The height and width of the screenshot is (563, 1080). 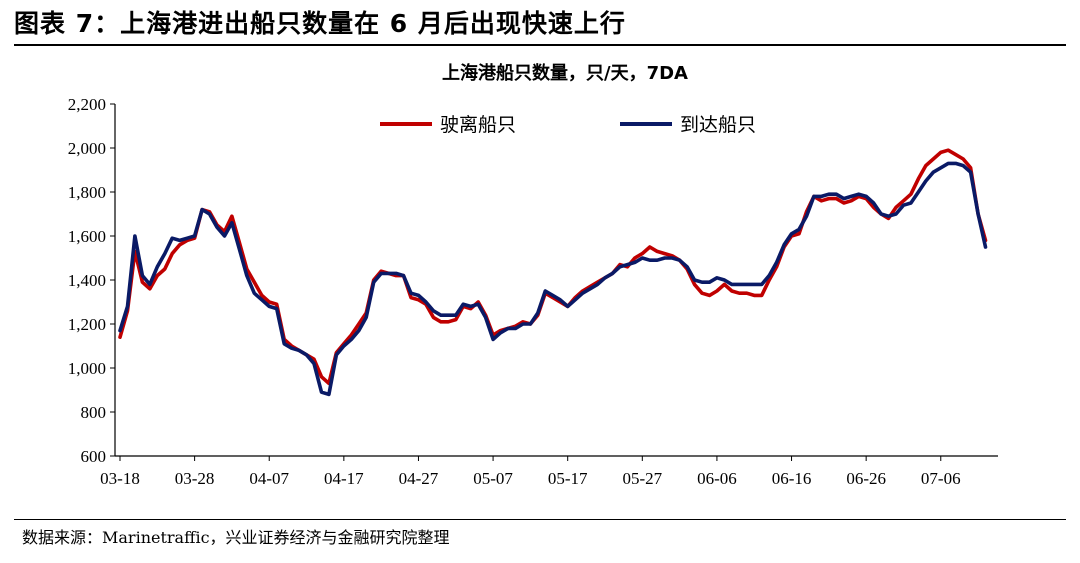 I want to click on legend: 驶离船只 到达船只, so click(x=568, y=125).